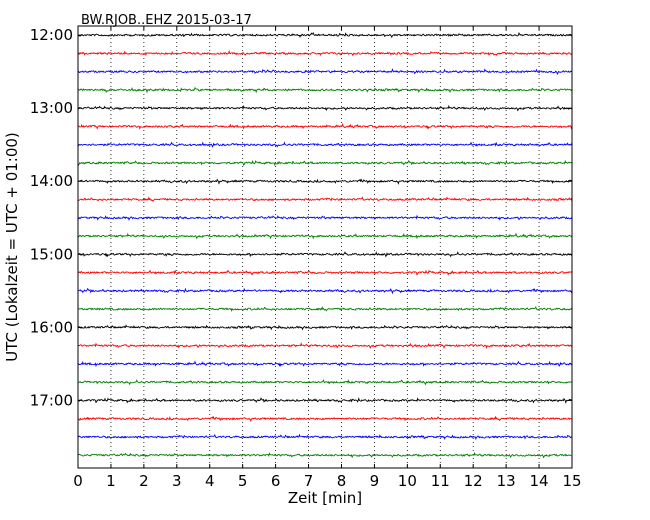 The width and height of the screenshot is (650, 520). Describe the element at coordinates (309, 481) in the screenshot. I see `x-tick-label: 7` at that location.